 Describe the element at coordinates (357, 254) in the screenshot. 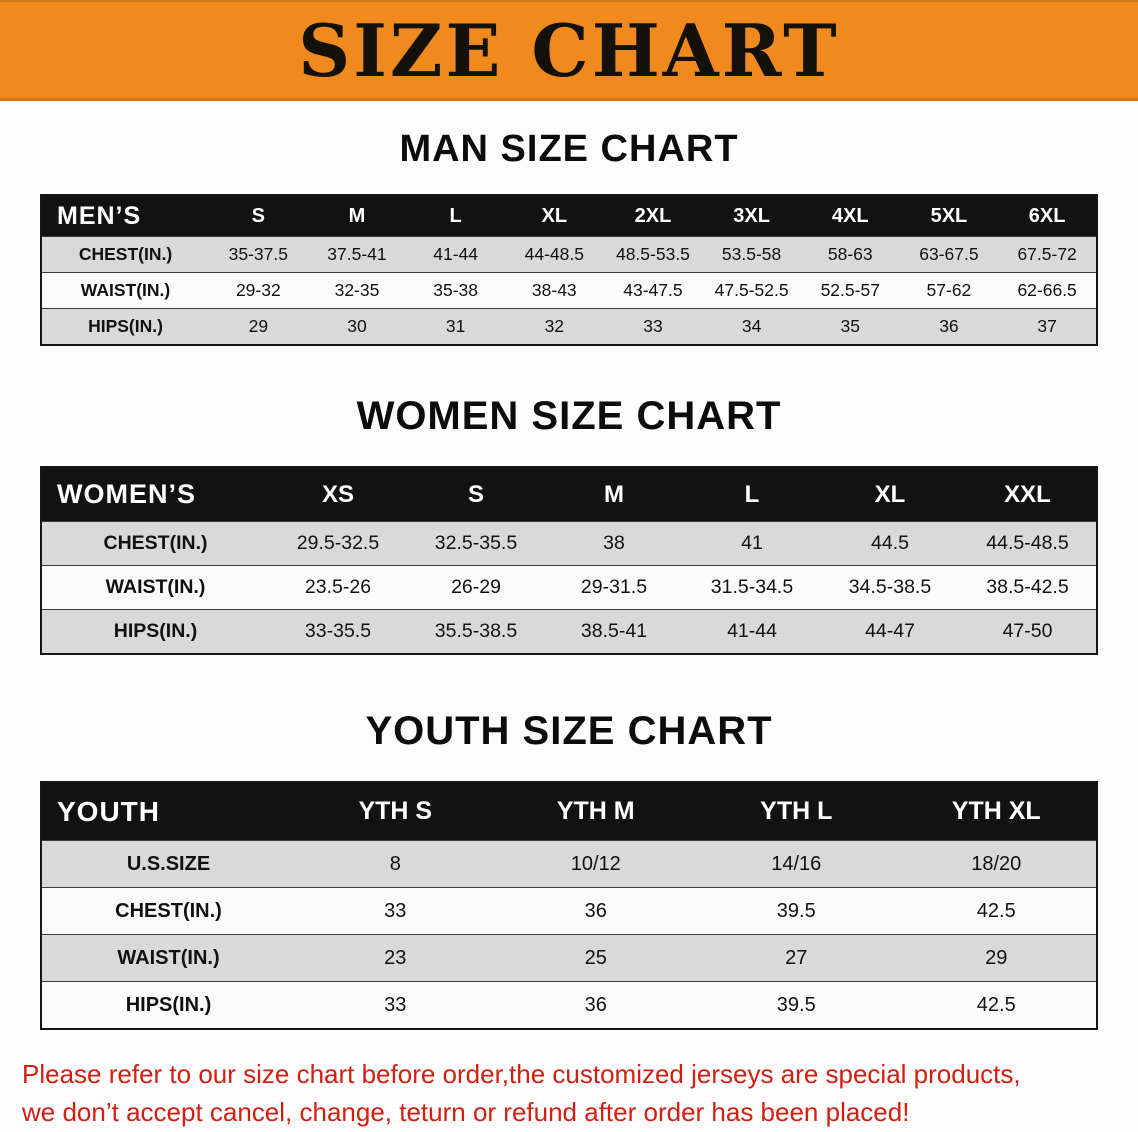

I see `table-cell: 37.5-41` at that location.